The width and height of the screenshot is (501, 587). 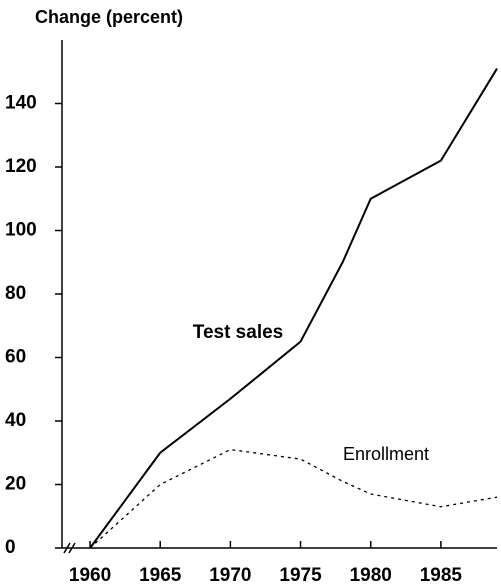 I want to click on x-tick-label: 1970, so click(x=230, y=575).